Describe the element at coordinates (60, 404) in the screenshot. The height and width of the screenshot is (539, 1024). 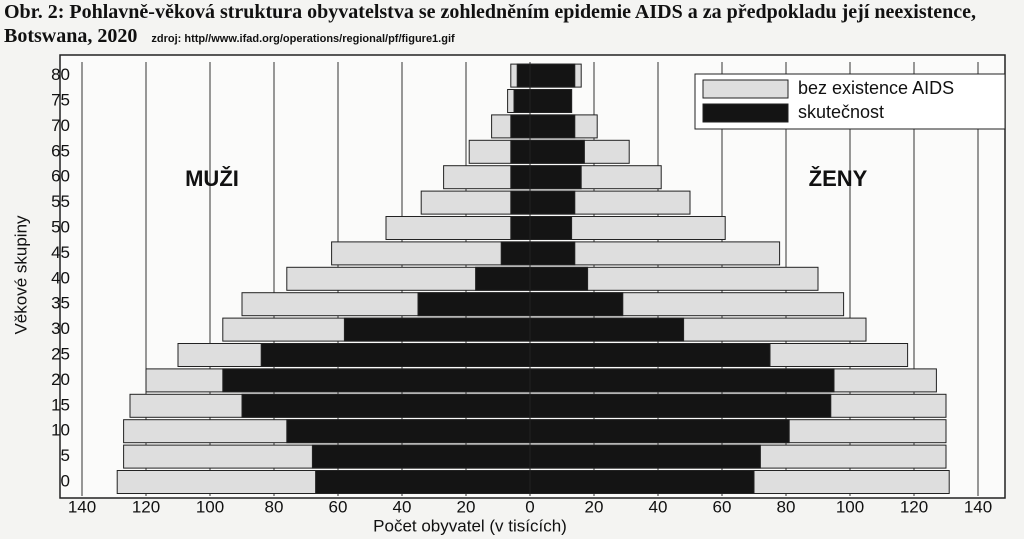
I see `y-tick-label: 15` at that location.